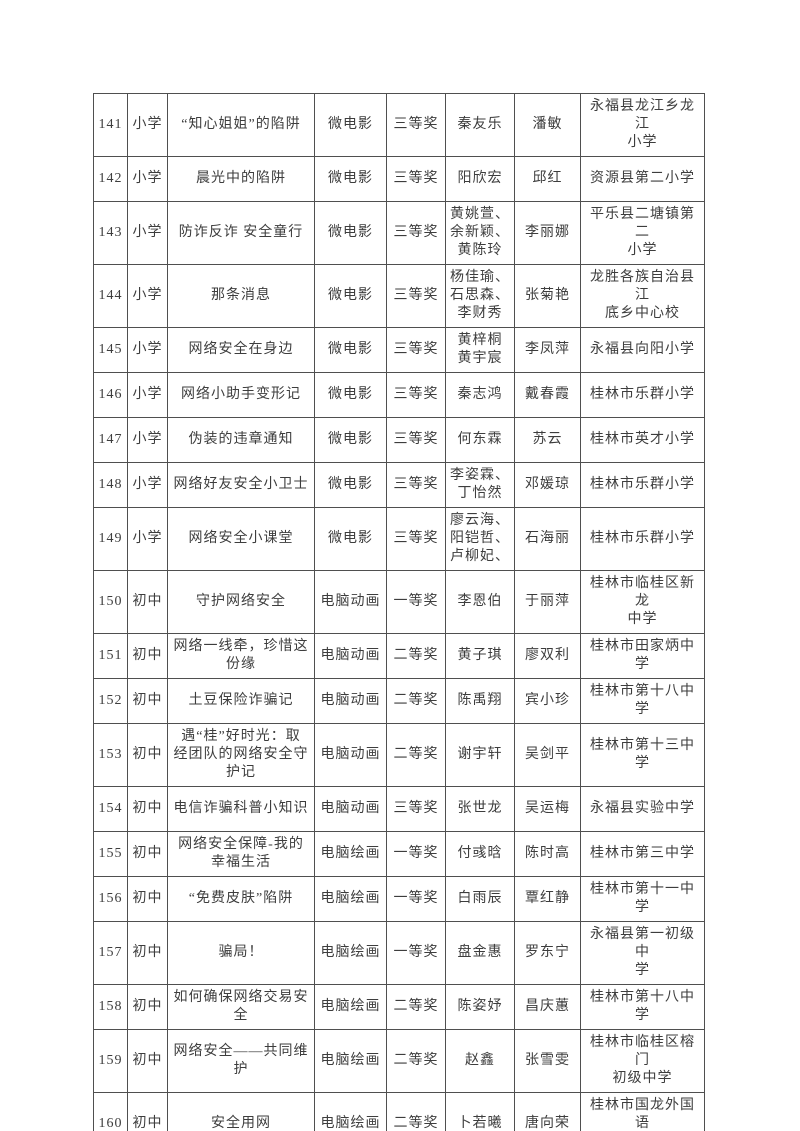 The width and height of the screenshot is (800, 1131). Describe the element at coordinates (110, 395) in the screenshot. I see `cell-no: 146` at that location.